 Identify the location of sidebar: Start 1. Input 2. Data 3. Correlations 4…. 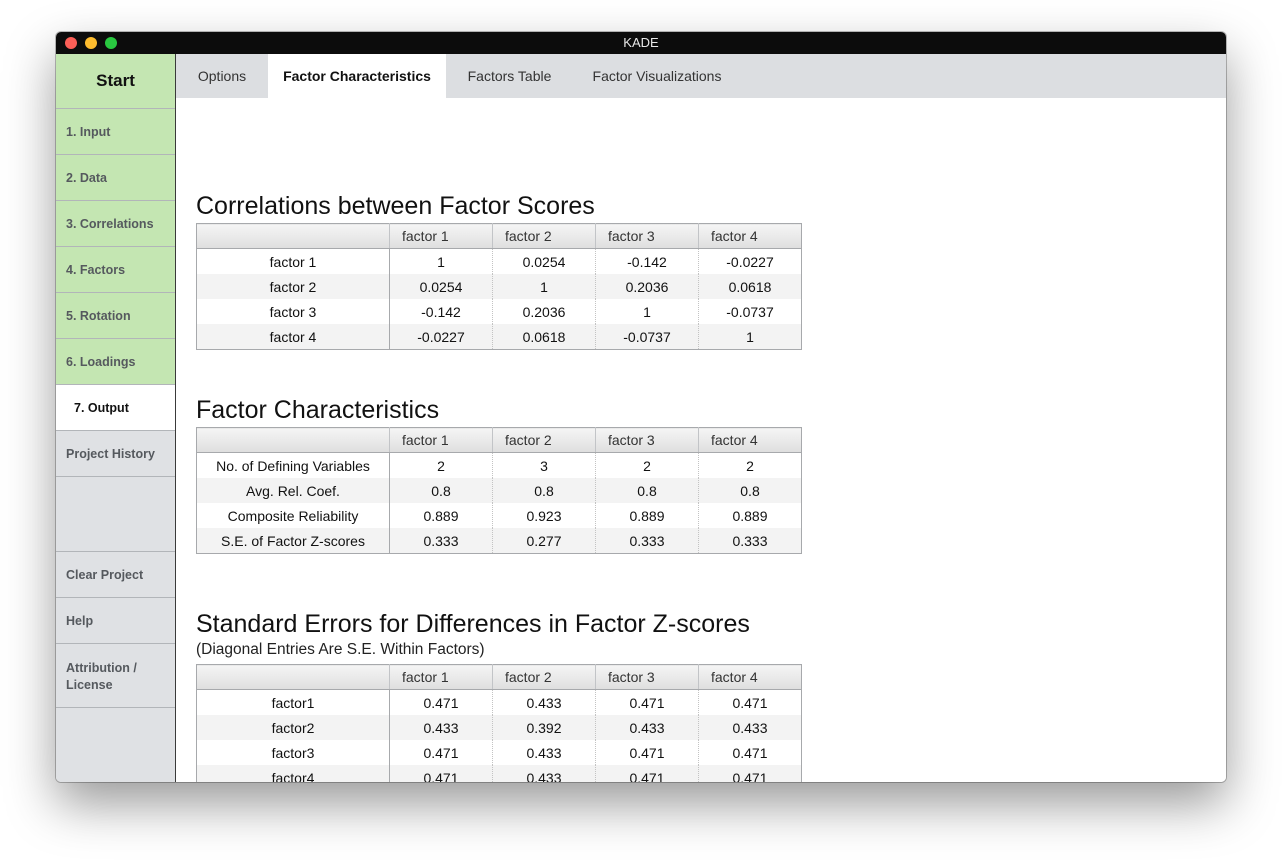
(116, 418).